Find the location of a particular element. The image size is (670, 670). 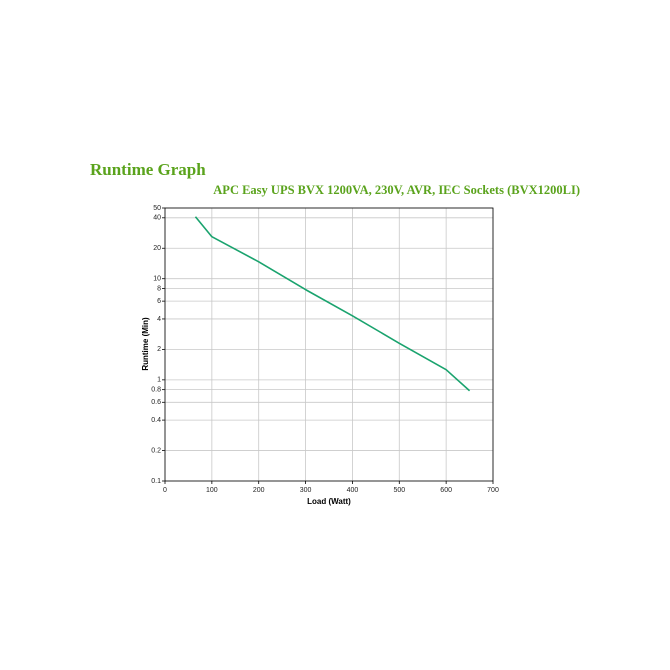

y-tick-label: 40 is located at coordinates (157, 218).